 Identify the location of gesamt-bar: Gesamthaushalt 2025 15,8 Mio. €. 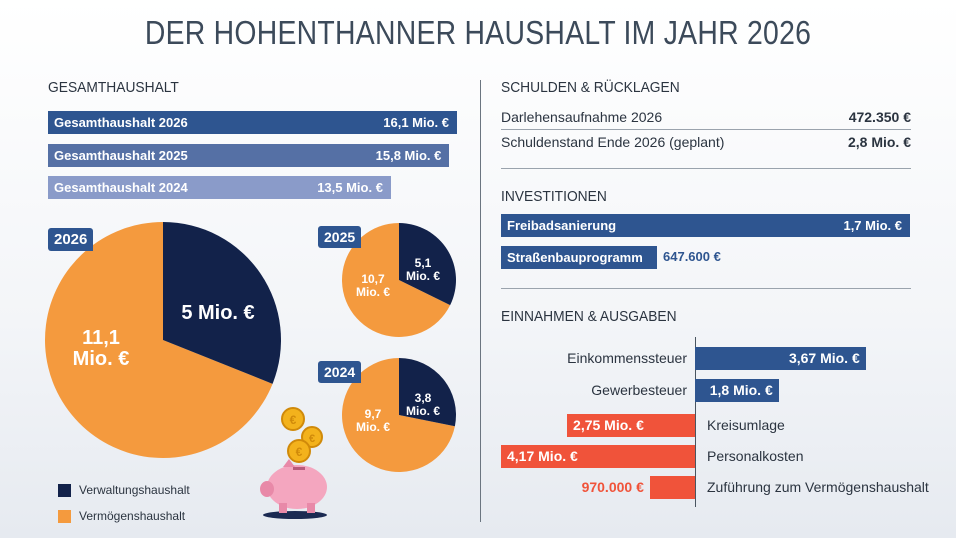
(249, 155).